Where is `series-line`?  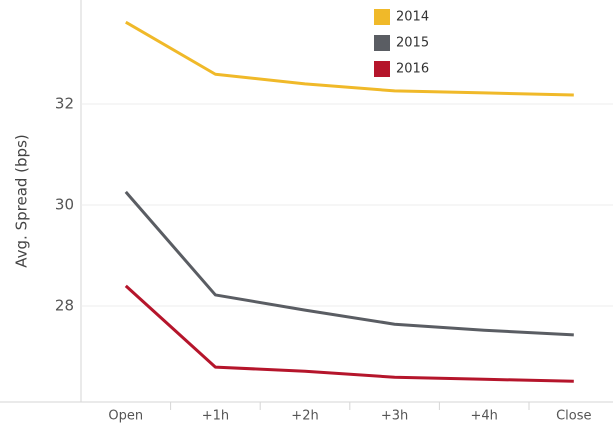 series-line is located at coordinates (349, 58).